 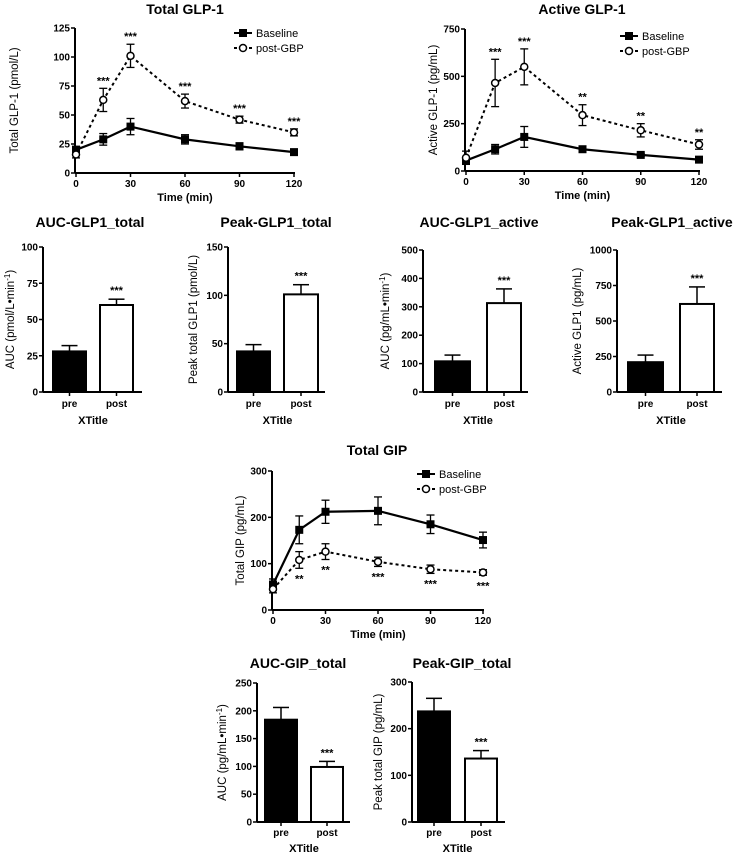 What do you see at coordinates (185, 184) in the screenshot?
I see `x-tick-label: 60` at bounding box center [185, 184].